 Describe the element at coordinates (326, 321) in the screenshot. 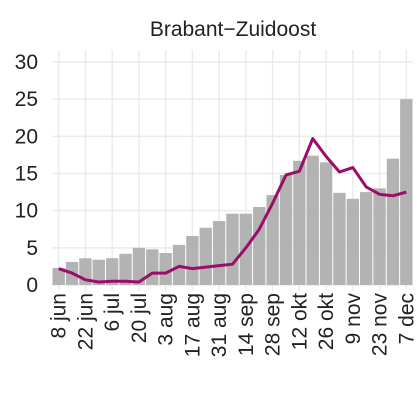

I see `x-tick-label: 26 okt` at that location.